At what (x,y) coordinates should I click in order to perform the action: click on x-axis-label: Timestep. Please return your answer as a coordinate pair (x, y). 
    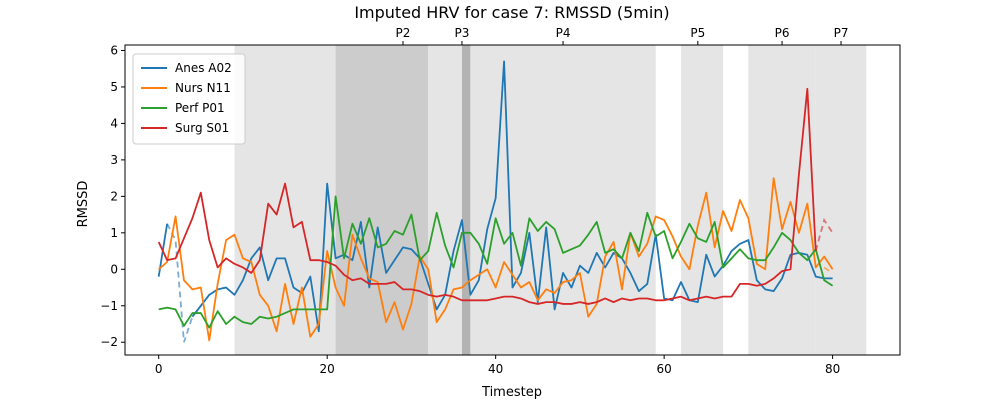
    Looking at the image, I should click on (511, 392).